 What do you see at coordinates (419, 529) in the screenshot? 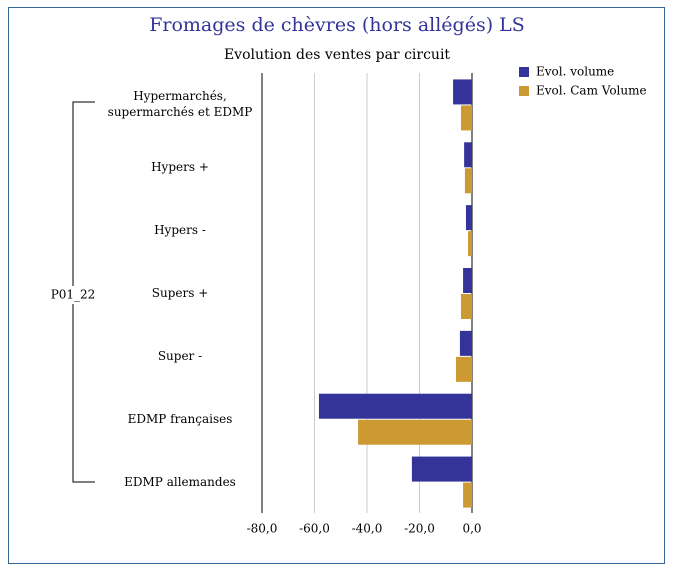
I see `x-tick-label: -20,0` at bounding box center [419, 529].